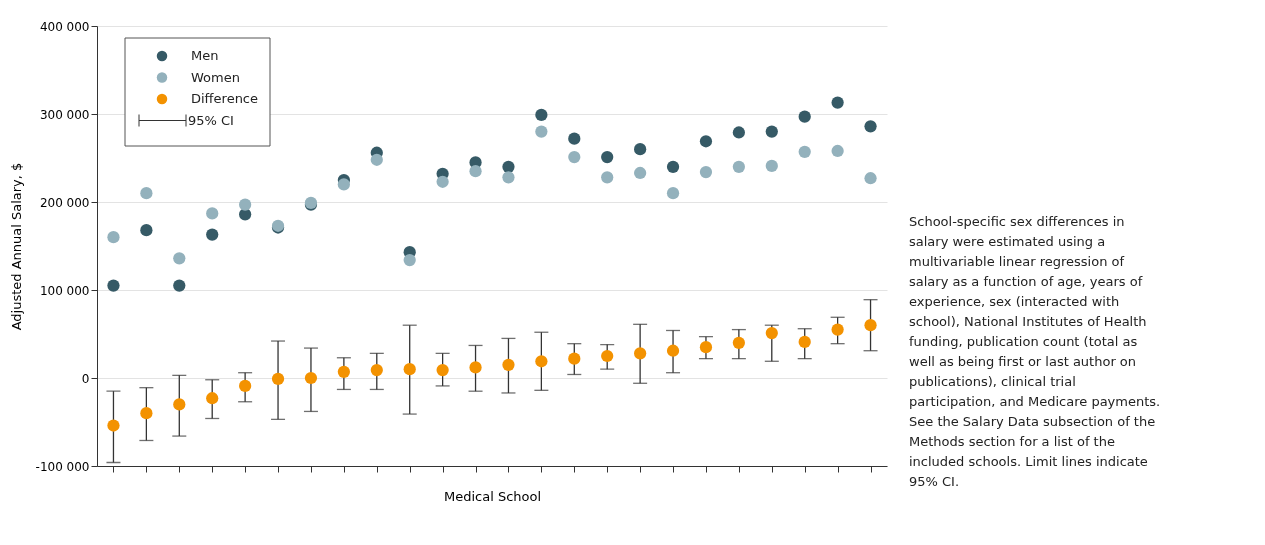 This screenshot has width=1265, height=545. I want to click on y-tick-label: -100 000, so click(62, 466).